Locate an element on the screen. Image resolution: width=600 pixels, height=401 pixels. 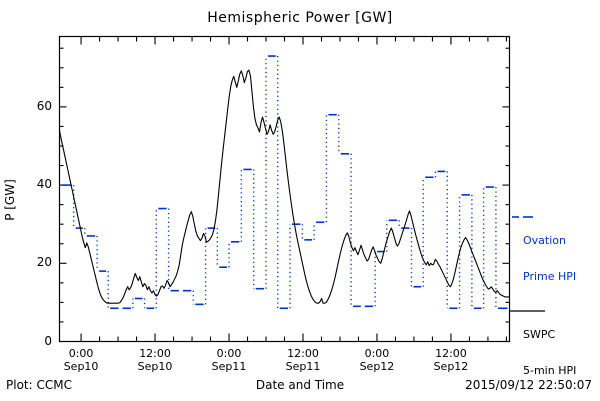
y-tick-label: 0 is located at coordinates (48, 340).